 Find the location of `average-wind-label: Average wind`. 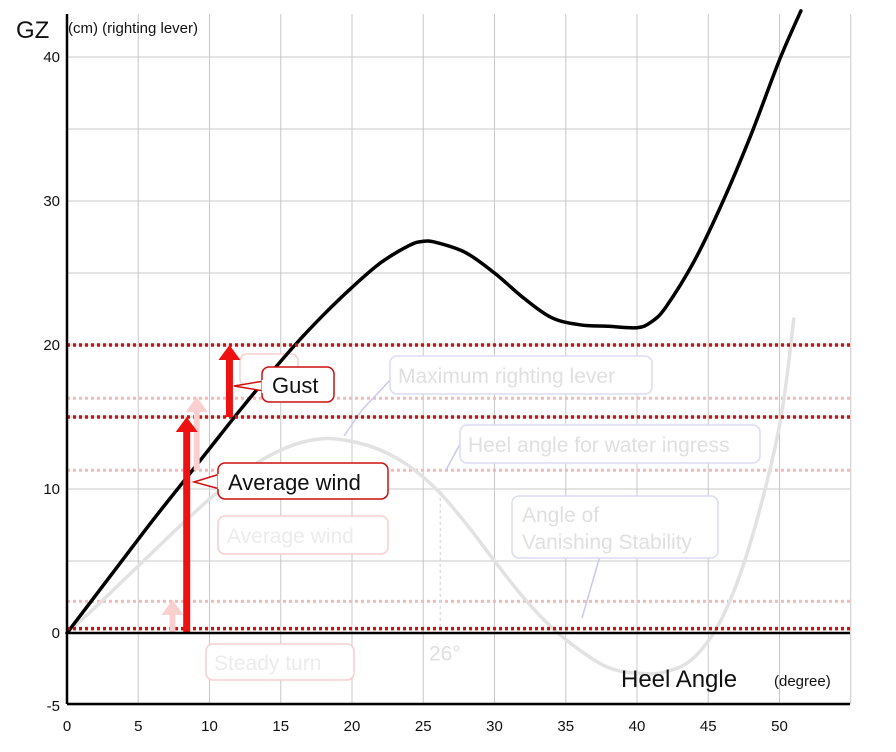

average-wind-label: Average wind is located at coordinates (294, 482).